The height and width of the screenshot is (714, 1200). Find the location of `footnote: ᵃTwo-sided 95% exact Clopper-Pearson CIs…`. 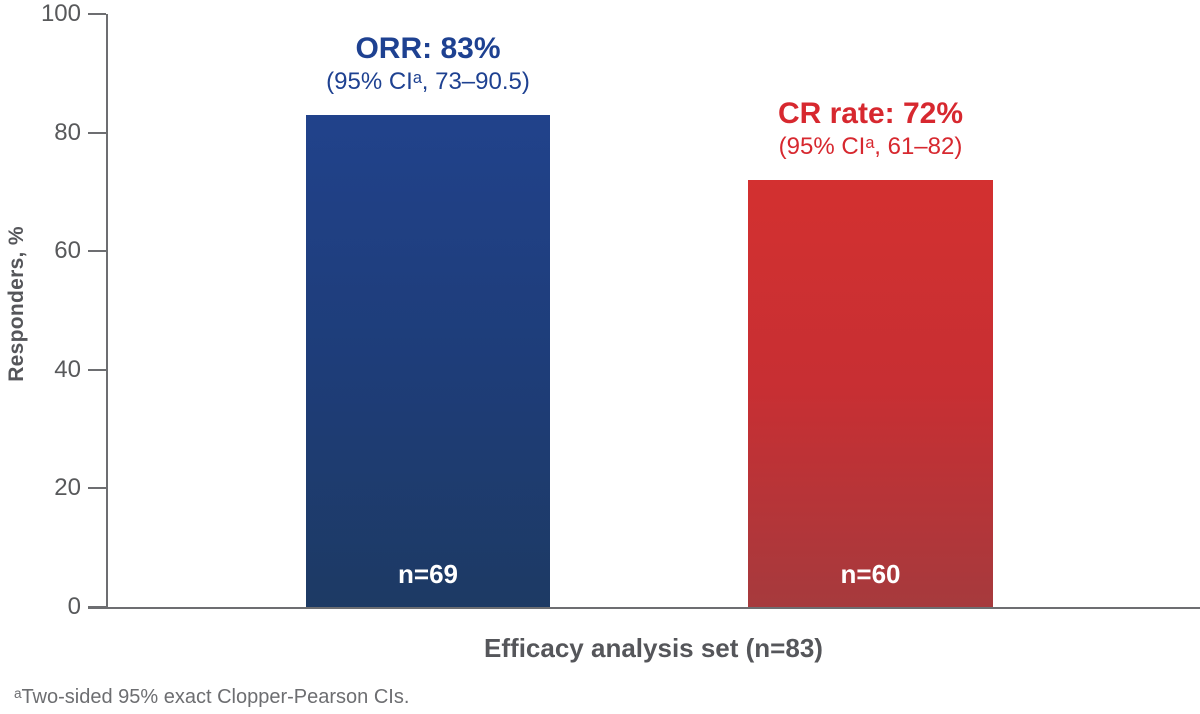

footnote: ᵃTwo-sided 95% exact Clopper-Pearson CIs… is located at coordinates (212, 697).